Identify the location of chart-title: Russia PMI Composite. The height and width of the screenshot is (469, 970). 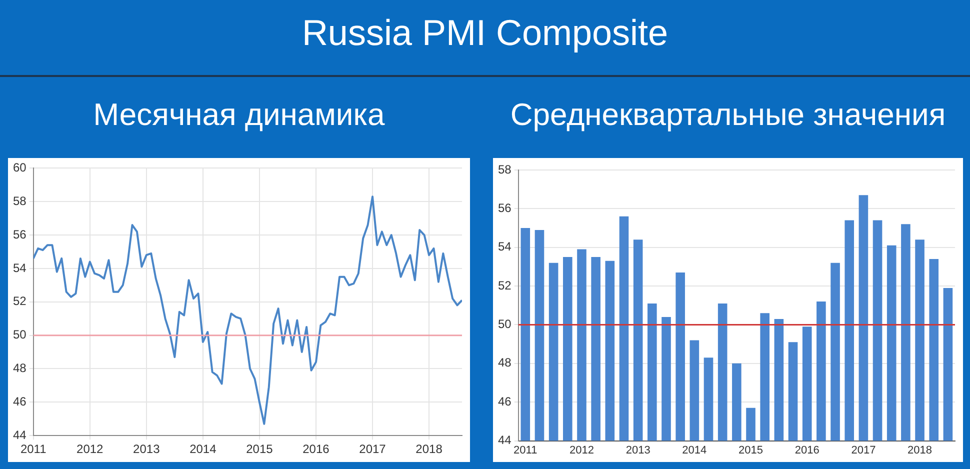
(485, 33).